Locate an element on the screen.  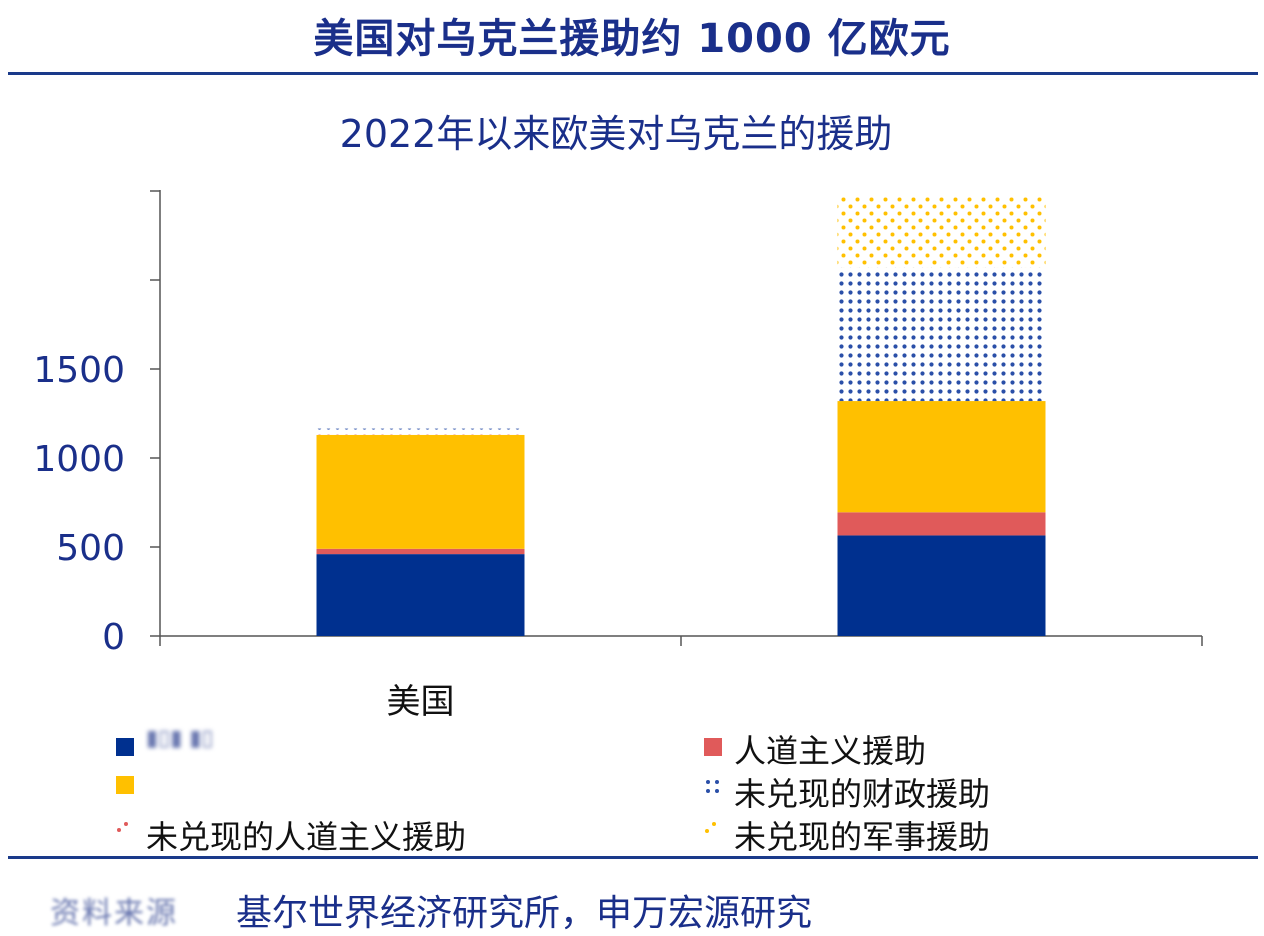
legend-label-pending-military: 未兑现的军事援助 is located at coordinates (862, 837).